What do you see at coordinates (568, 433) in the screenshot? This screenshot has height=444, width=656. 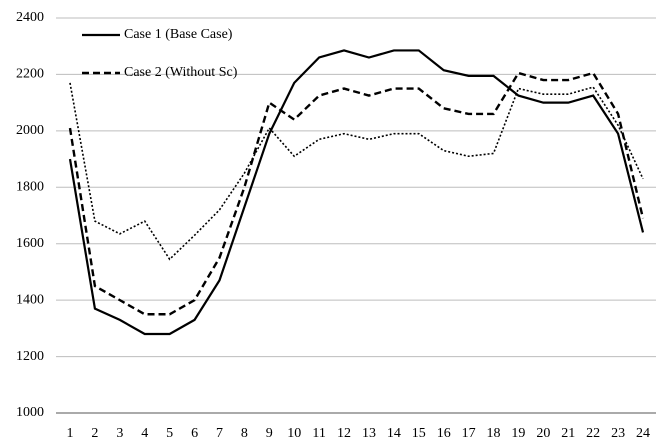 I see `x-tick-label: 21` at bounding box center [568, 433].